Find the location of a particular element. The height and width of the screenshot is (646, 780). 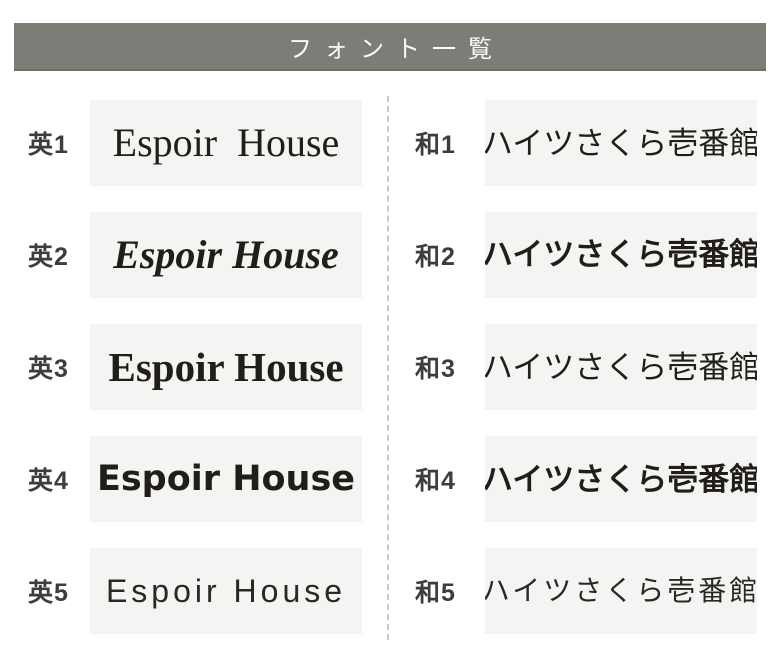

font-sample-row-en4: 英4 Espoir House is located at coordinates (193, 479).